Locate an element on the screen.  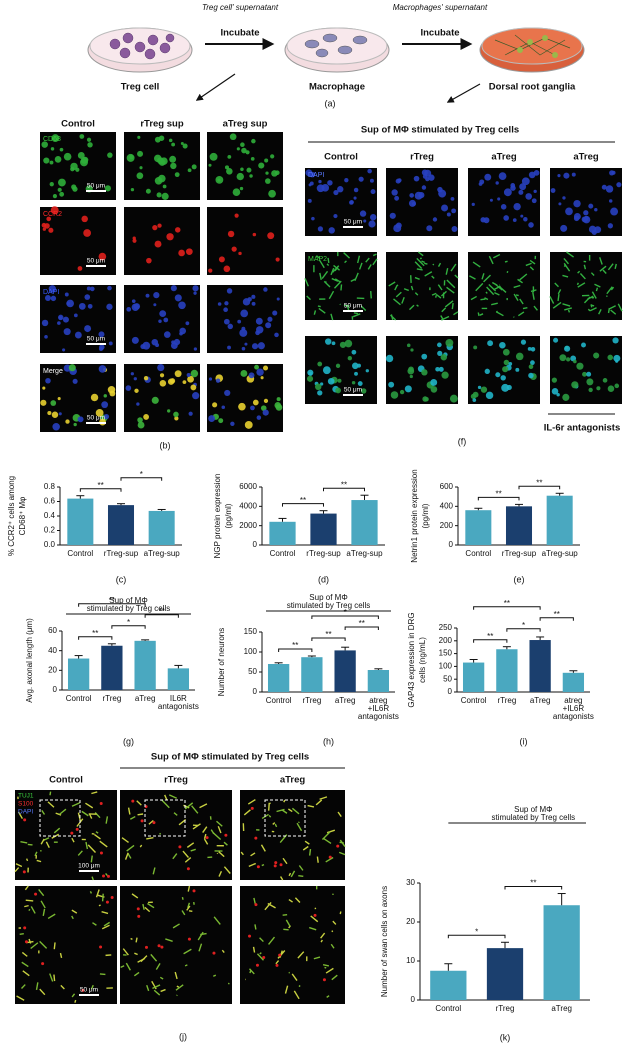
cells is located at coordinates (142, 46).